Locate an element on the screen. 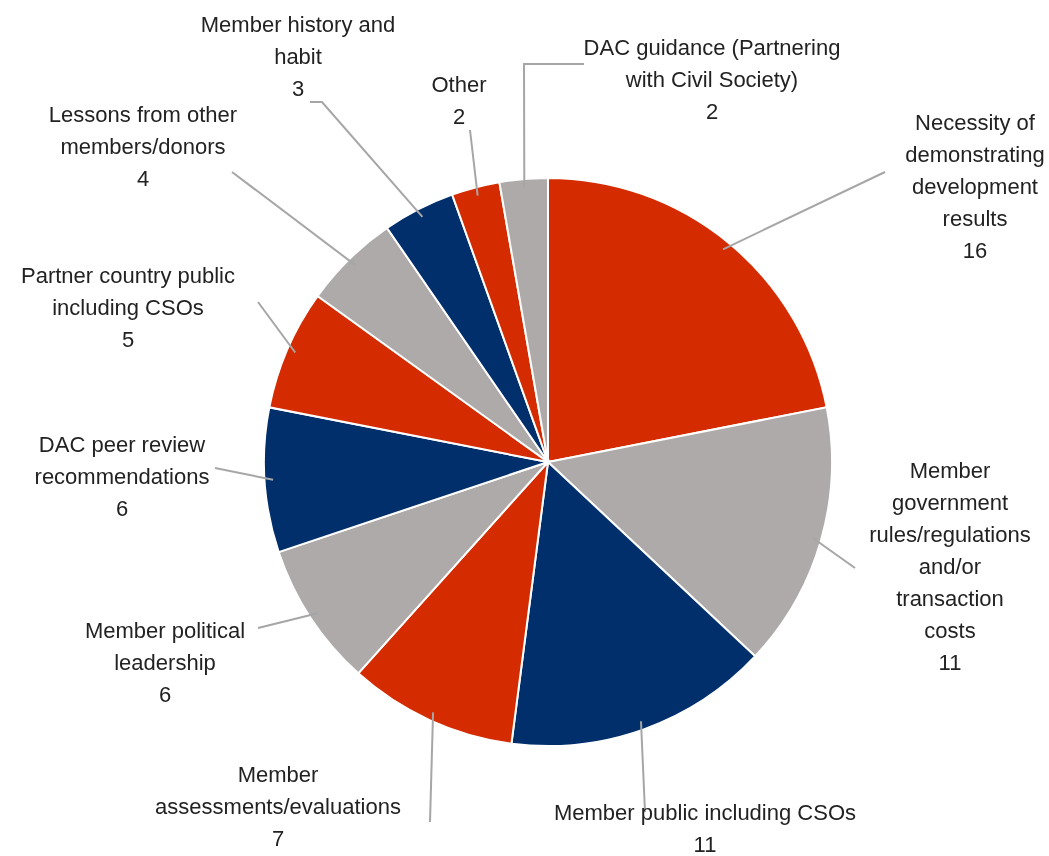 This screenshot has height=856, width=1049. data-label: 3 is located at coordinates (298, 88).